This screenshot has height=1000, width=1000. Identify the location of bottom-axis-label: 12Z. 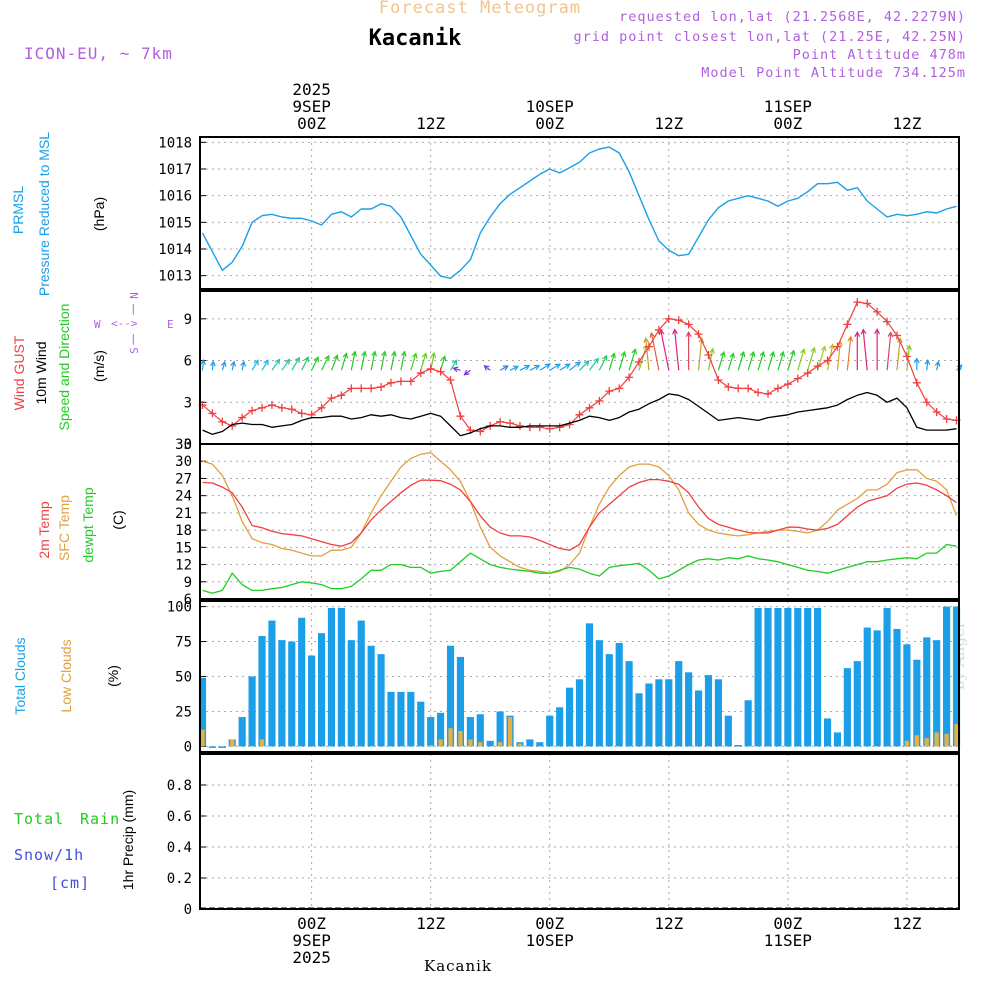
(430, 923).